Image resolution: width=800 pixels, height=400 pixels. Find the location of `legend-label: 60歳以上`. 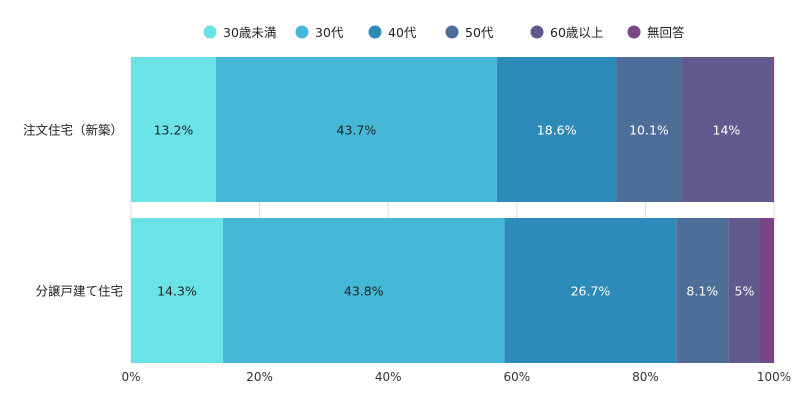

legend-label: 60歳以上 is located at coordinates (576, 32).